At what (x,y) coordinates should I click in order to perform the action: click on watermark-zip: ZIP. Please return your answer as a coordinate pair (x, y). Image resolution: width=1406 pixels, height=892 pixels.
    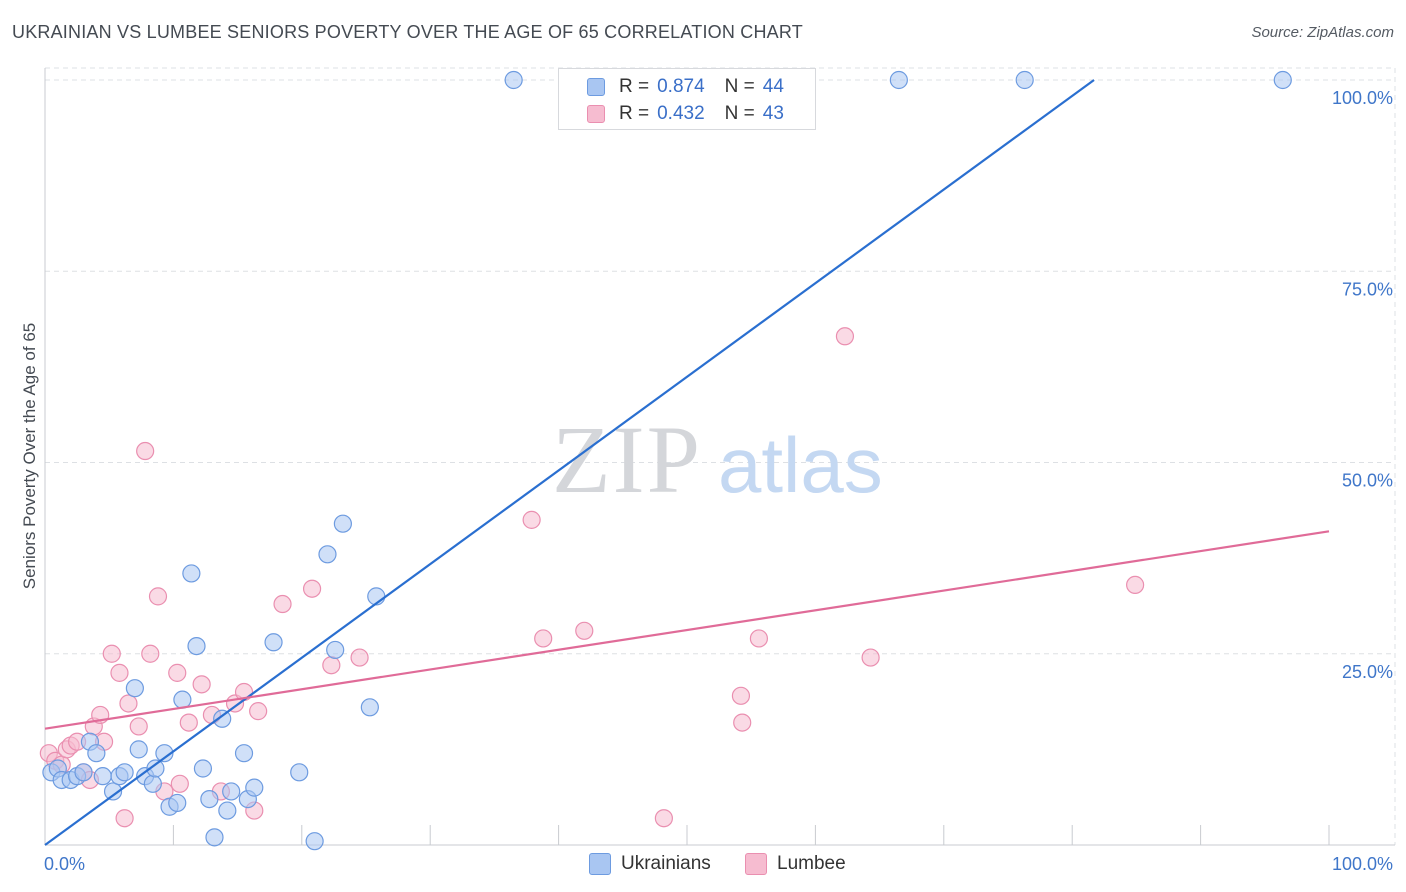
    Looking at the image, I should click on (627, 459).